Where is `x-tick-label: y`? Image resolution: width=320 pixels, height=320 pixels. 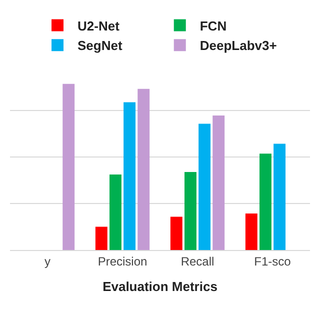
x-tick-label: y is located at coordinates (47, 261).